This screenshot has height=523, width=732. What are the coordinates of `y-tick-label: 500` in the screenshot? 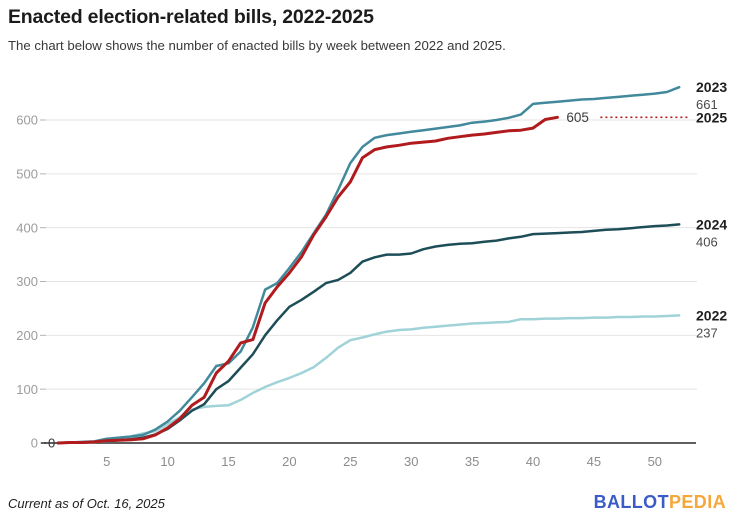 It's located at (27, 173).